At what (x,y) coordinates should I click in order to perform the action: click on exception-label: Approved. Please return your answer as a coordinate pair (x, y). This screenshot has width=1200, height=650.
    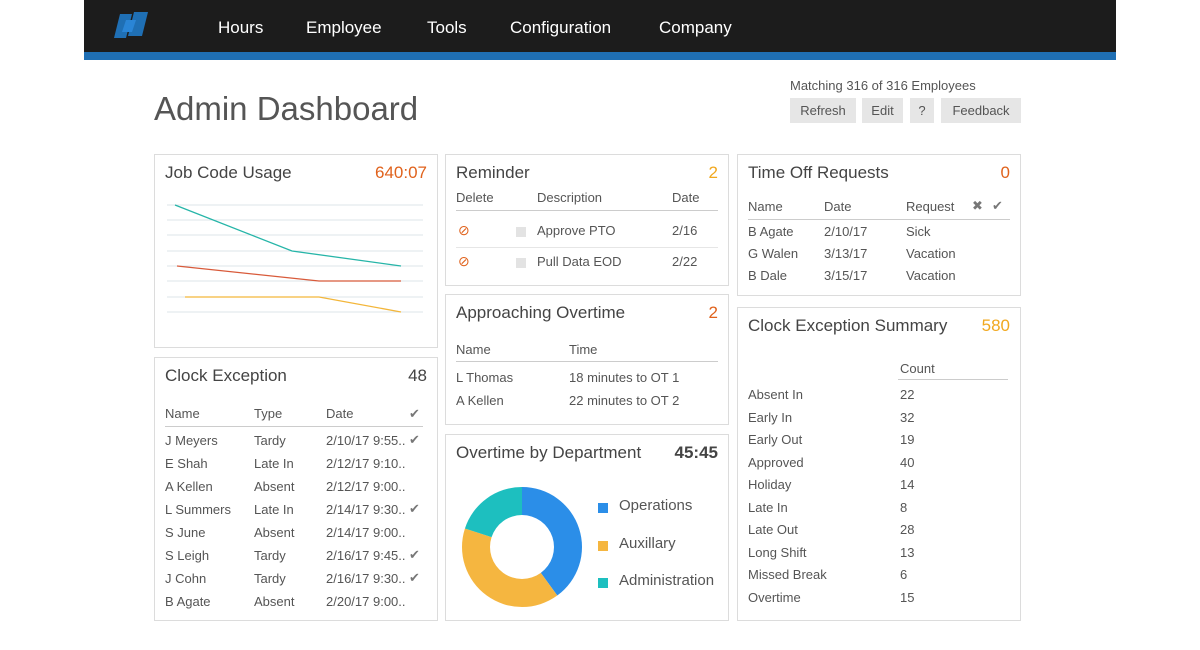
    Looking at the image, I should click on (776, 462).